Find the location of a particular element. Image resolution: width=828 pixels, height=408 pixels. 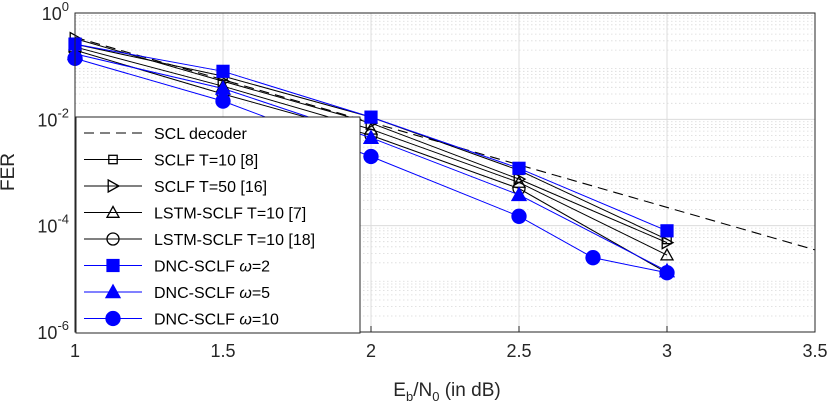

legend-entry: LSTM-SCLF T=10 [7] is located at coordinates (195, 214).